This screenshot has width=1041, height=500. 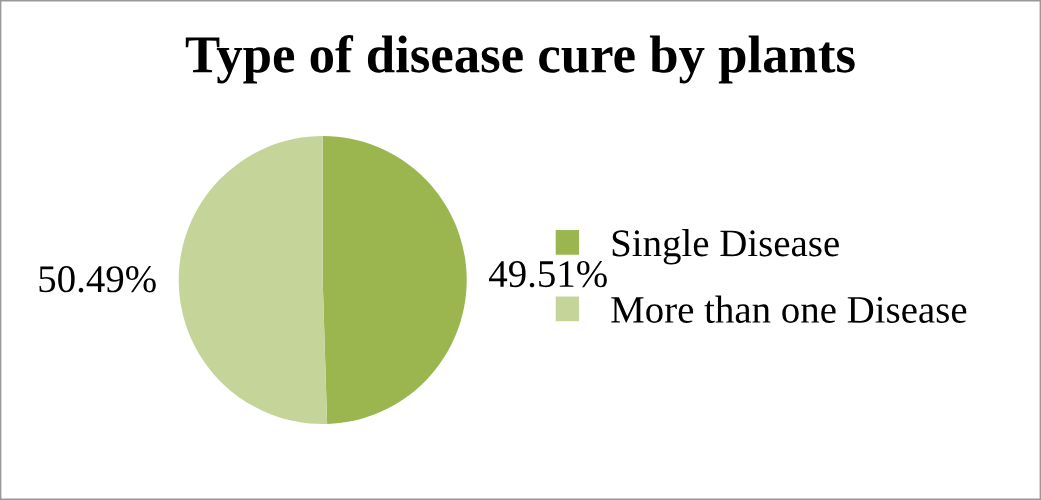 I want to click on legend-label: More than one Disease, so click(x=789, y=309).